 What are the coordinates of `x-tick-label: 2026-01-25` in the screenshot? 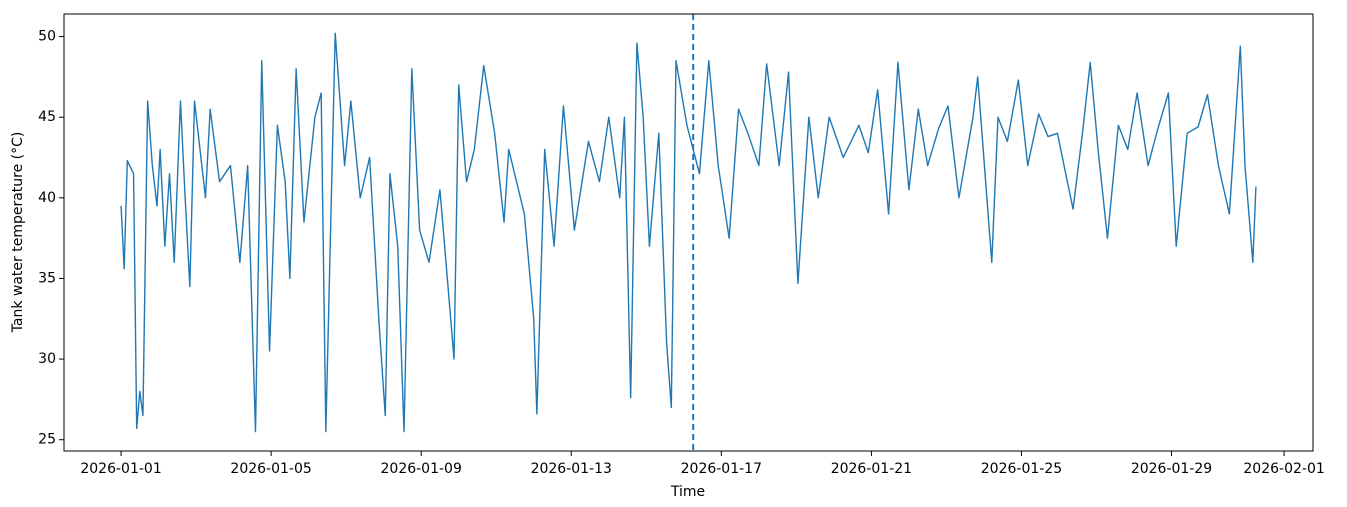 It's located at (1021, 469).